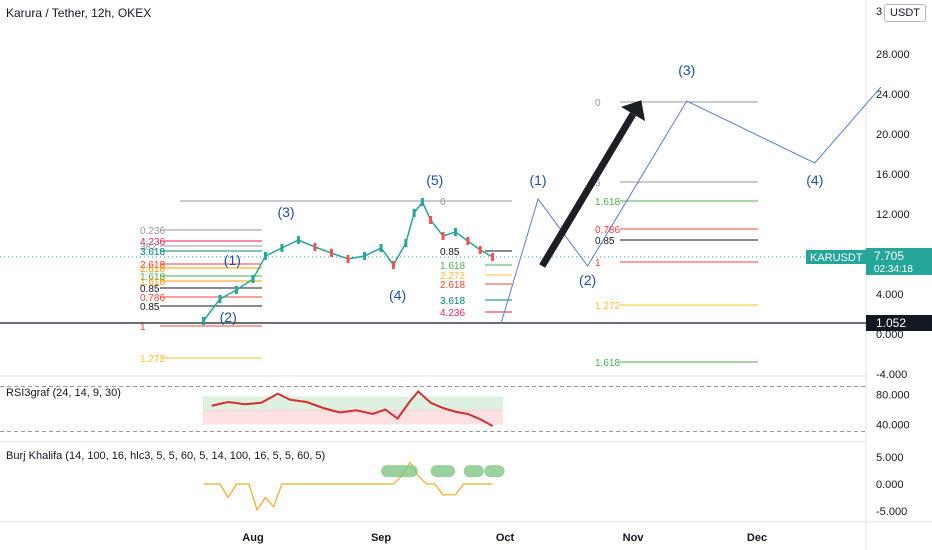 The width and height of the screenshot is (932, 550). Describe the element at coordinates (588, 190) in the screenshot. I see `trend-arrow-shaft` at that location.